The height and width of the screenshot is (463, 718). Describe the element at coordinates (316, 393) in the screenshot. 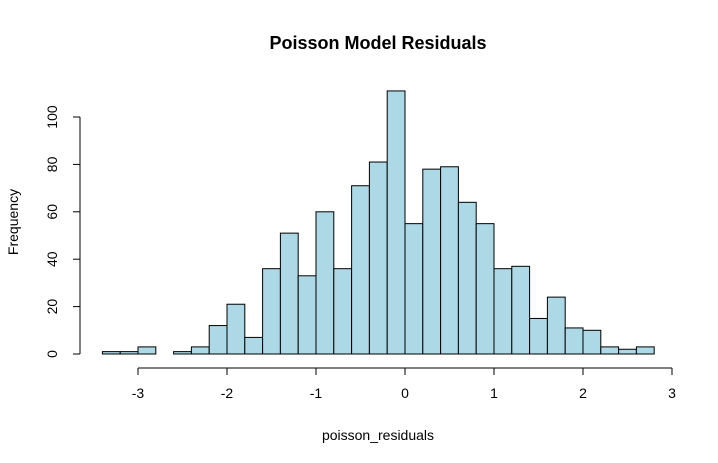

I see `x-tick-label: -1` at that location.